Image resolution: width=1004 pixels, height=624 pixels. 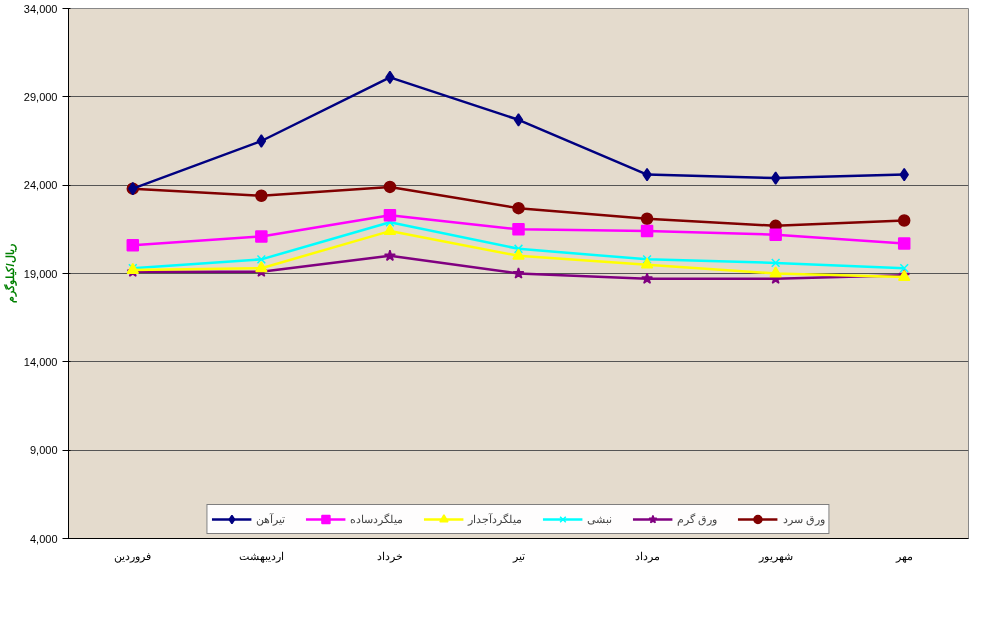 What do you see at coordinates (40, 361) in the screenshot?
I see `y-tick-label: 14,000` at bounding box center [40, 361].